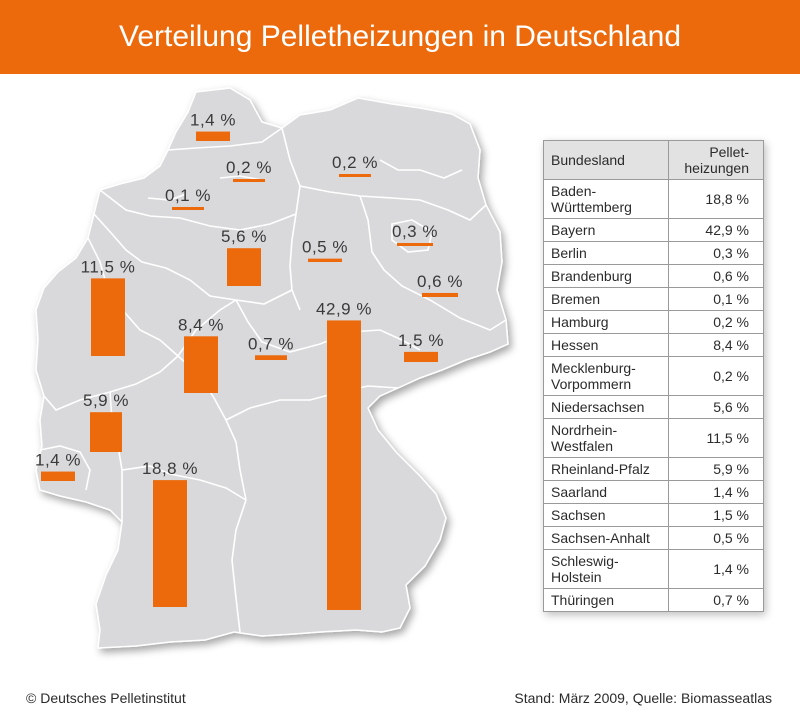 The image size is (800, 727). What do you see at coordinates (421, 340) in the screenshot?
I see `value-label-sachsen: 1,5 %` at bounding box center [421, 340].